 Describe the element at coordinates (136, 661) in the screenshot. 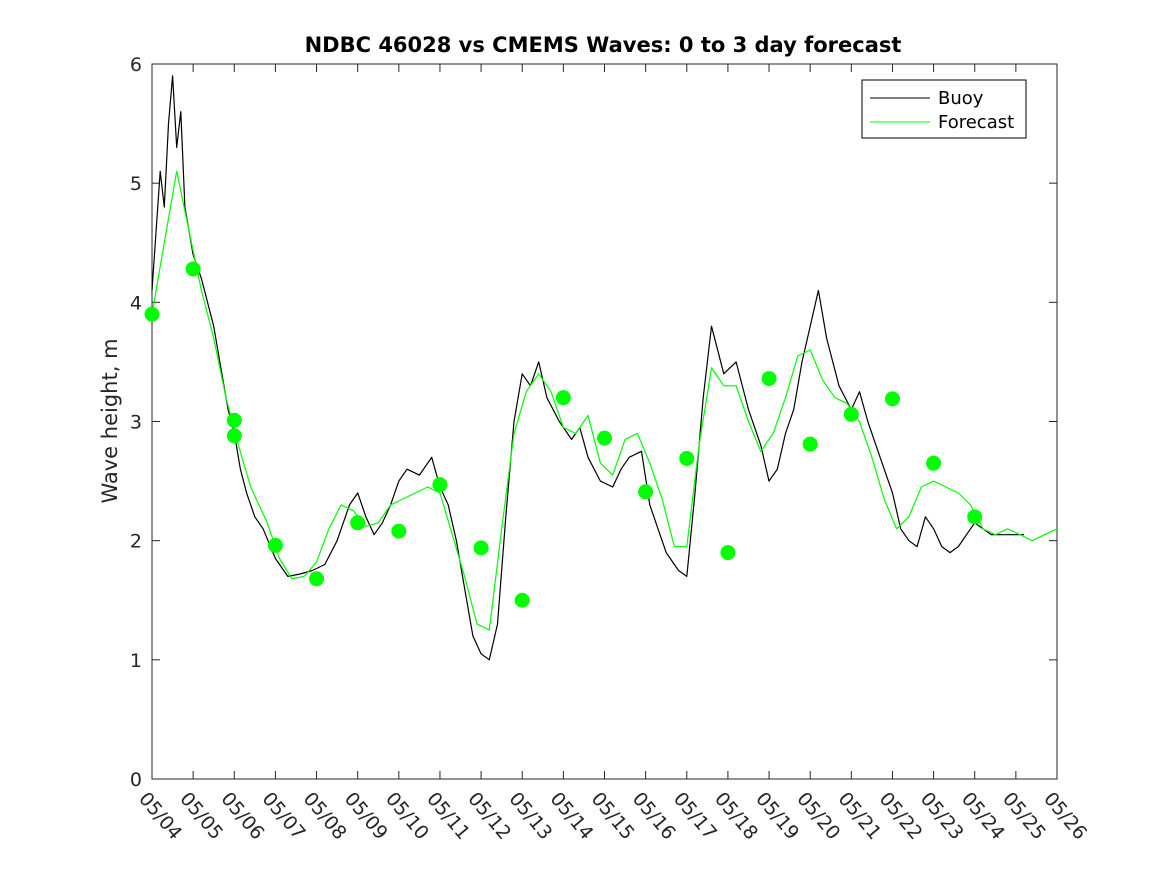

I see `y-tick-label: 1` at that location.